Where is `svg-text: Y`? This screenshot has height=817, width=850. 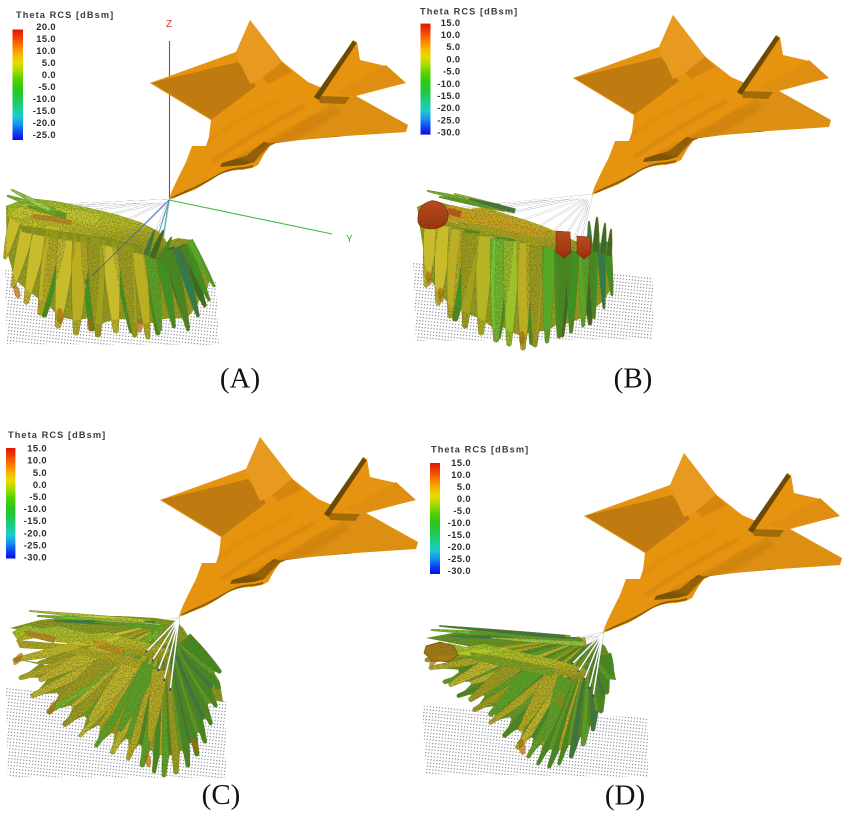 svg-text: Y is located at coordinates (349, 239).